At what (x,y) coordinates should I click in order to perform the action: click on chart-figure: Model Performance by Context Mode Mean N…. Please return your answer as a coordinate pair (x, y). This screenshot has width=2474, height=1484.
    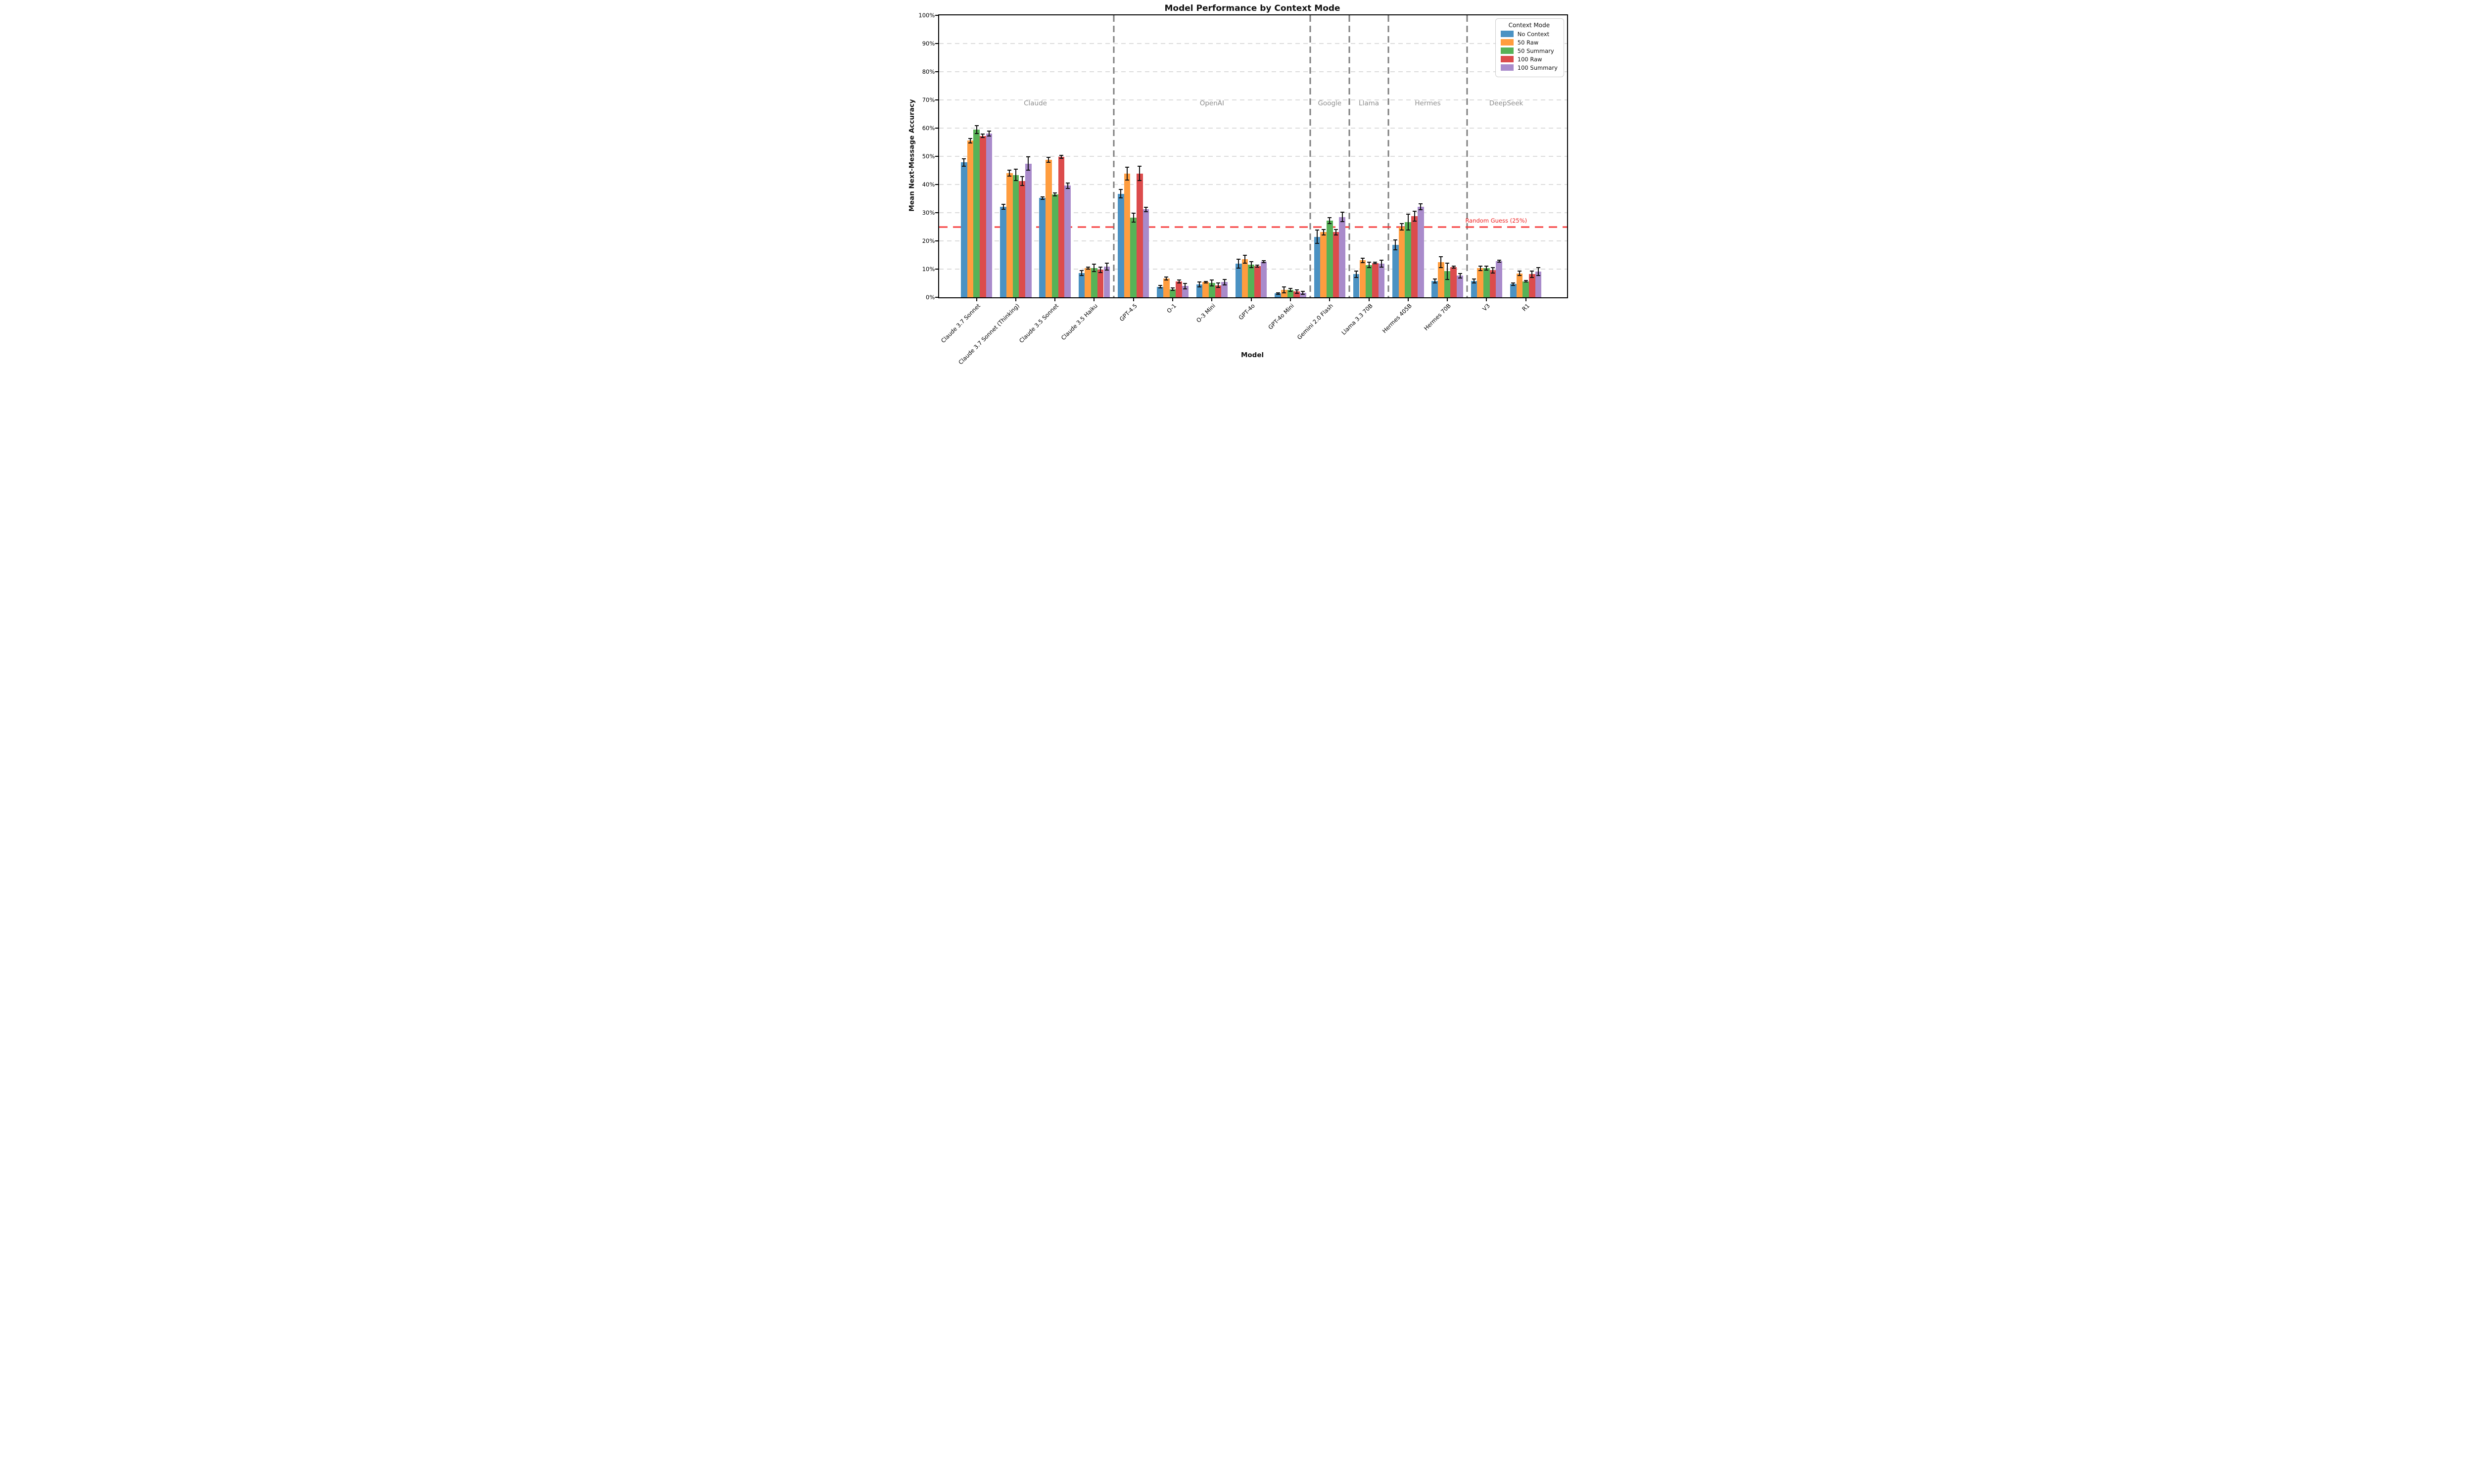
    Looking at the image, I should click on (1237, 185).